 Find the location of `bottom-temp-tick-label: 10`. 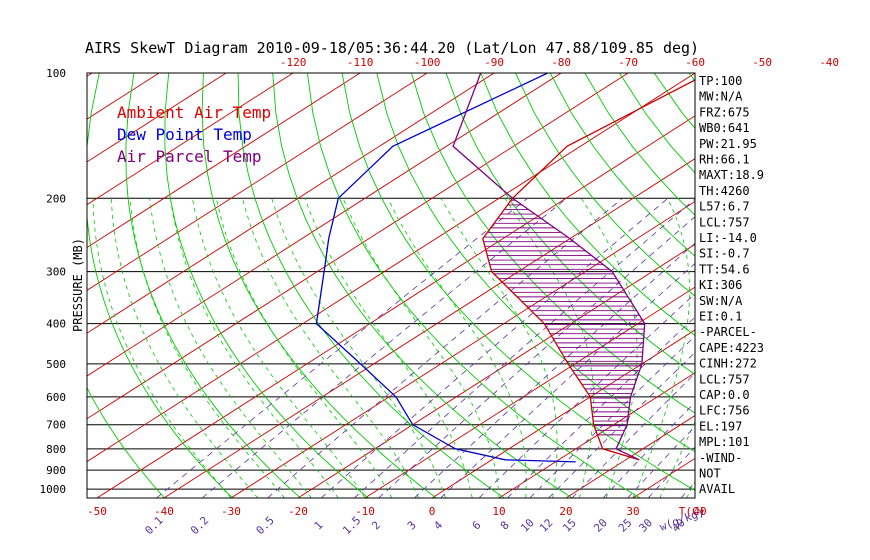

bottom-temp-tick-label: 10 is located at coordinates (498, 511).